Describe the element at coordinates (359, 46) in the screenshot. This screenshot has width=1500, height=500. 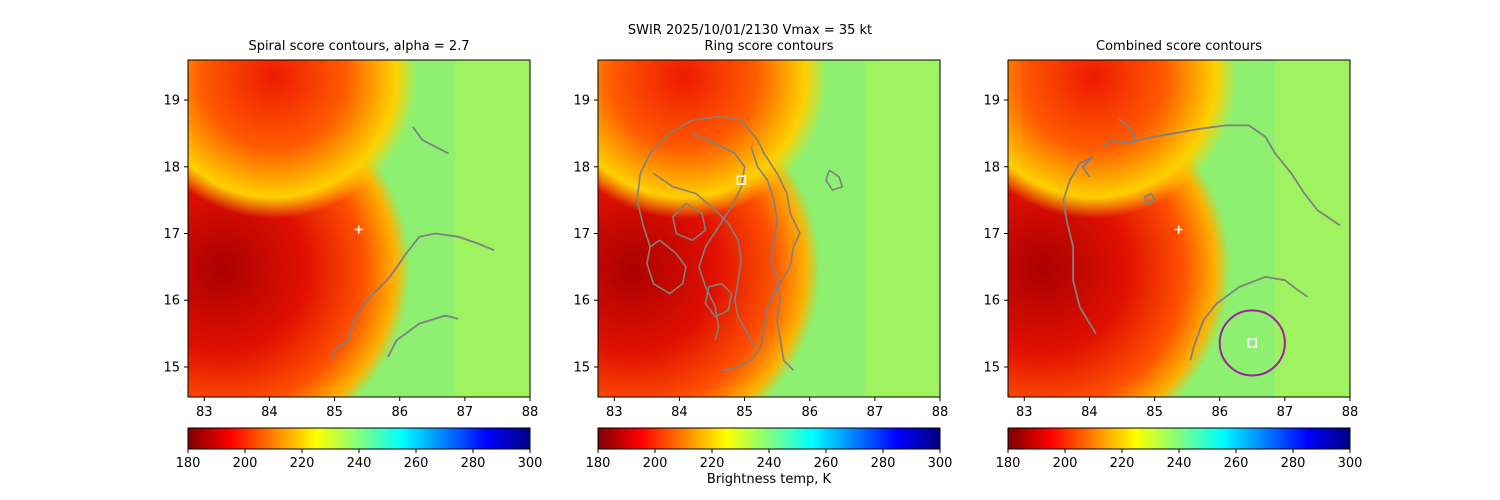
I see `panel-1-title: Spiral score contours, alpha = 2.7` at that location.